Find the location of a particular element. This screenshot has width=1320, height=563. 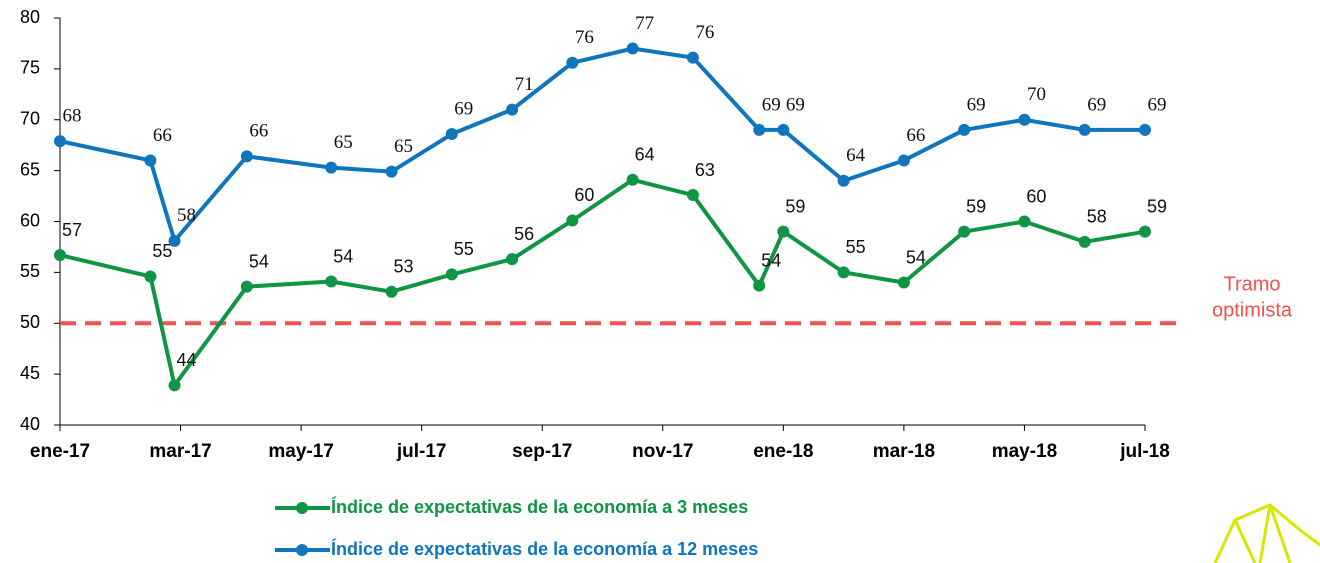

x-tick-label: ene-18 is located at coordinates (783, 451).